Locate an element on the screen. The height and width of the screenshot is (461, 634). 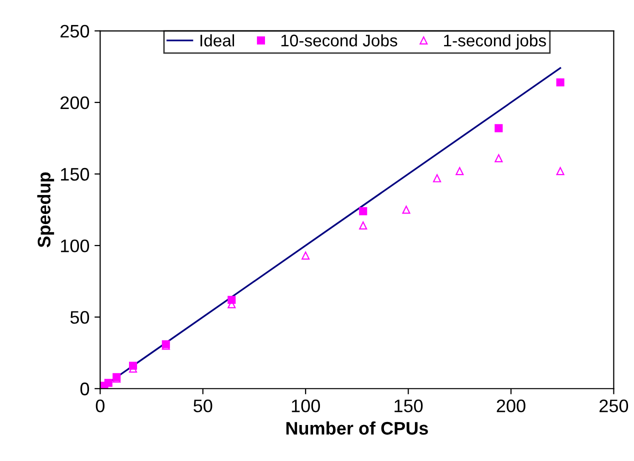
y-tick-label: 50 is located at coordinates (80, 317).